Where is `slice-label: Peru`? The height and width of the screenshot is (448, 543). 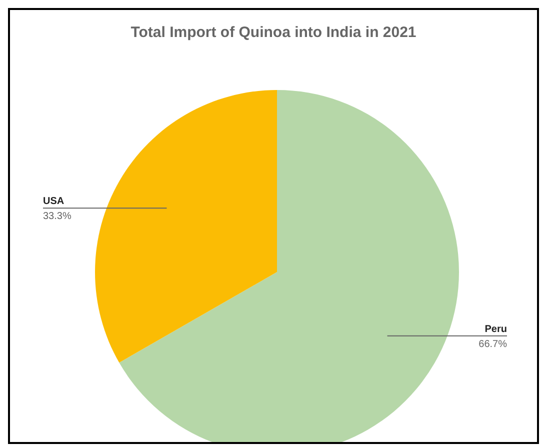 slice-label: Peru is located at coordinates (495, 329).